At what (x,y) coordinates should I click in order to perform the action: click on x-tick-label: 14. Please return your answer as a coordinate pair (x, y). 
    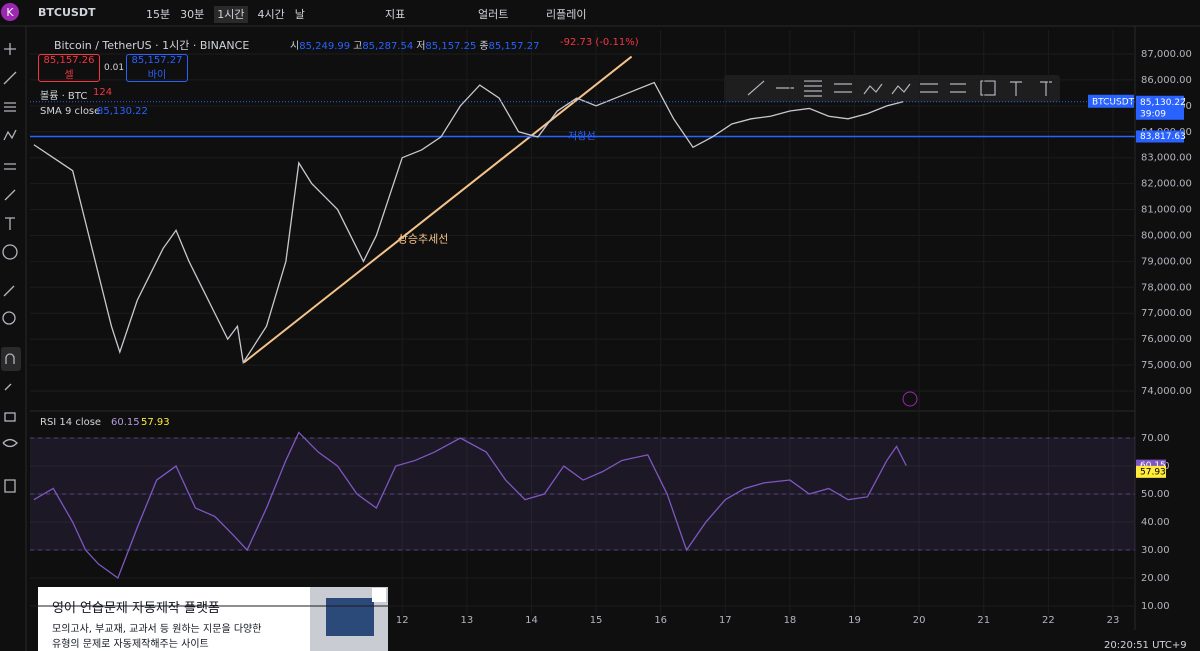
    Looking at the image, I should click on (531, 620).